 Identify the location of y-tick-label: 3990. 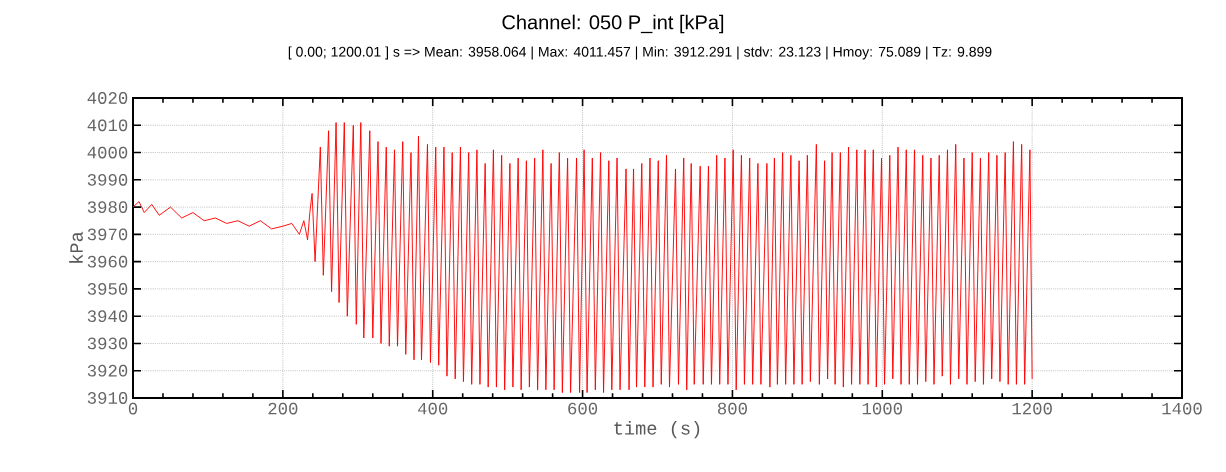
(107, 179).